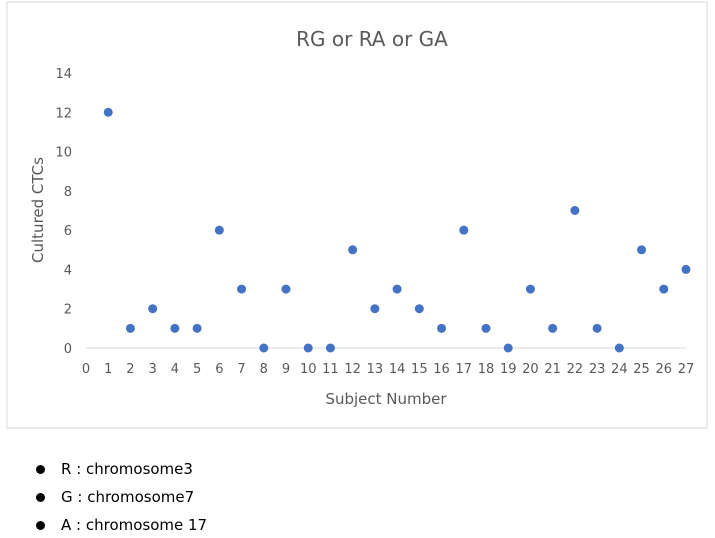  What do you see at coordinates (63, 153) in the screenshot?
I see `y-tick-label: 10` at bounding box center [63, 153].